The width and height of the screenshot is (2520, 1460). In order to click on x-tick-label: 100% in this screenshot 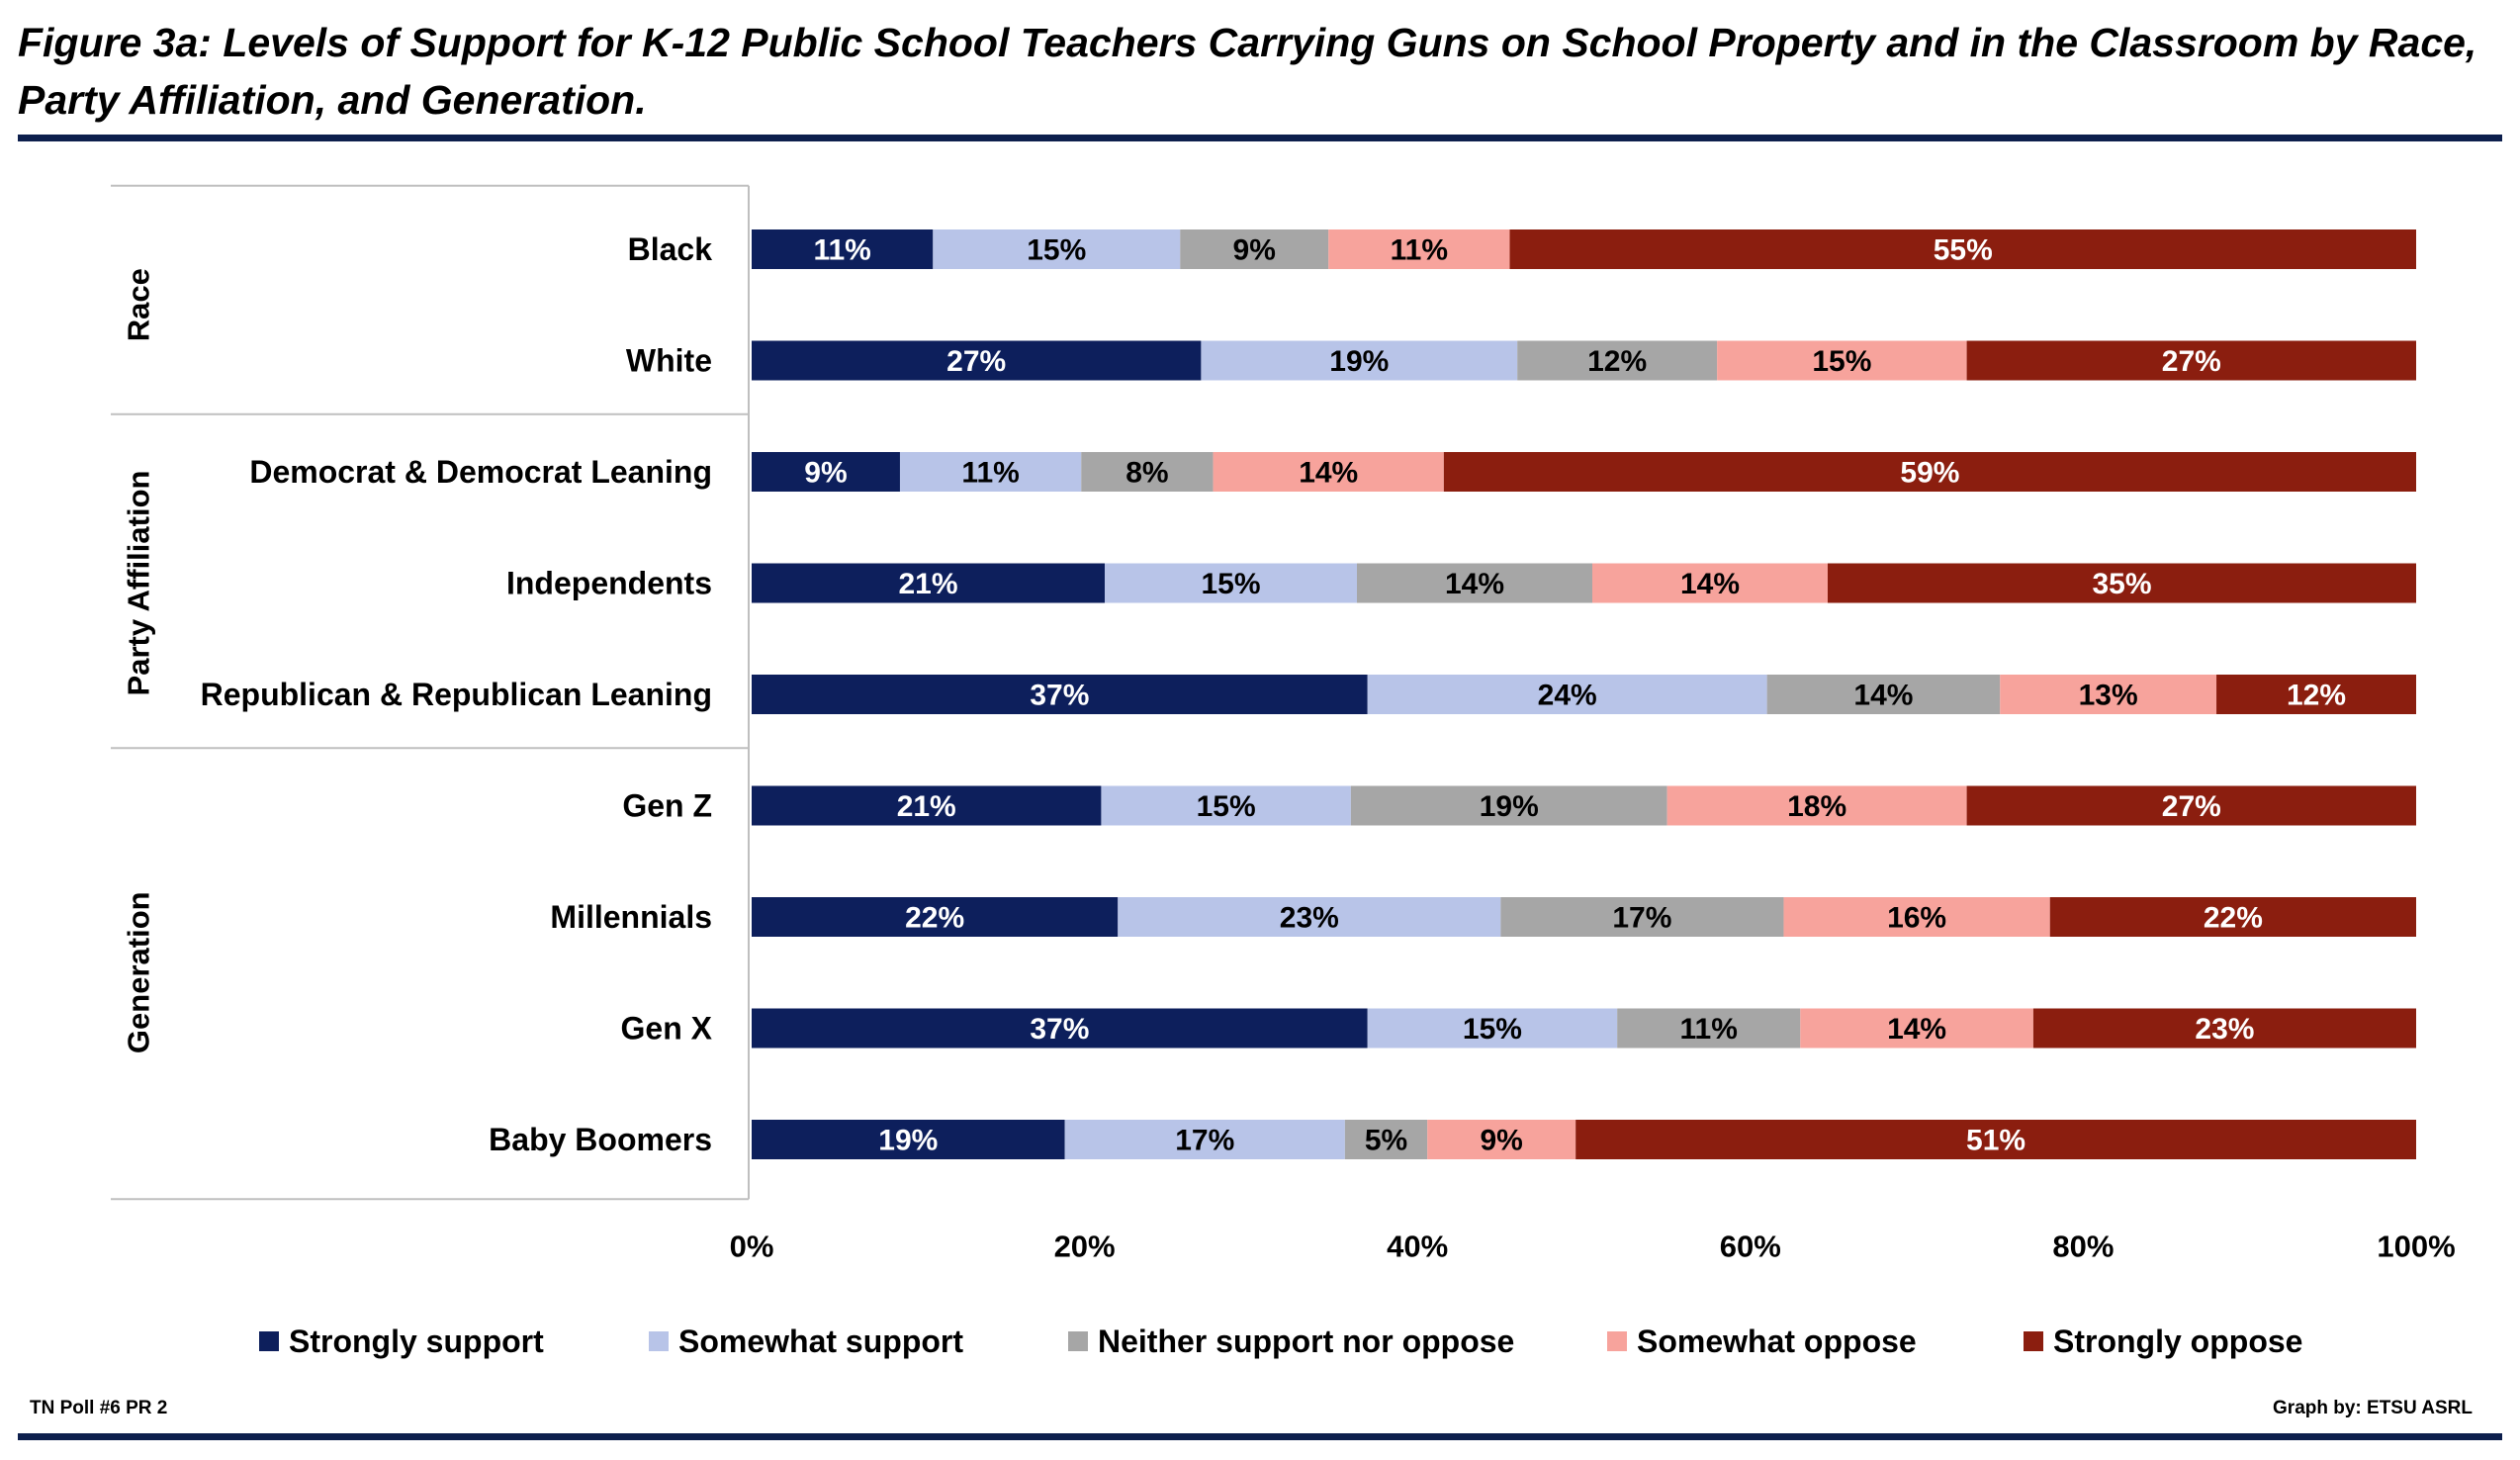, I will do `click(2416, 1247)`.